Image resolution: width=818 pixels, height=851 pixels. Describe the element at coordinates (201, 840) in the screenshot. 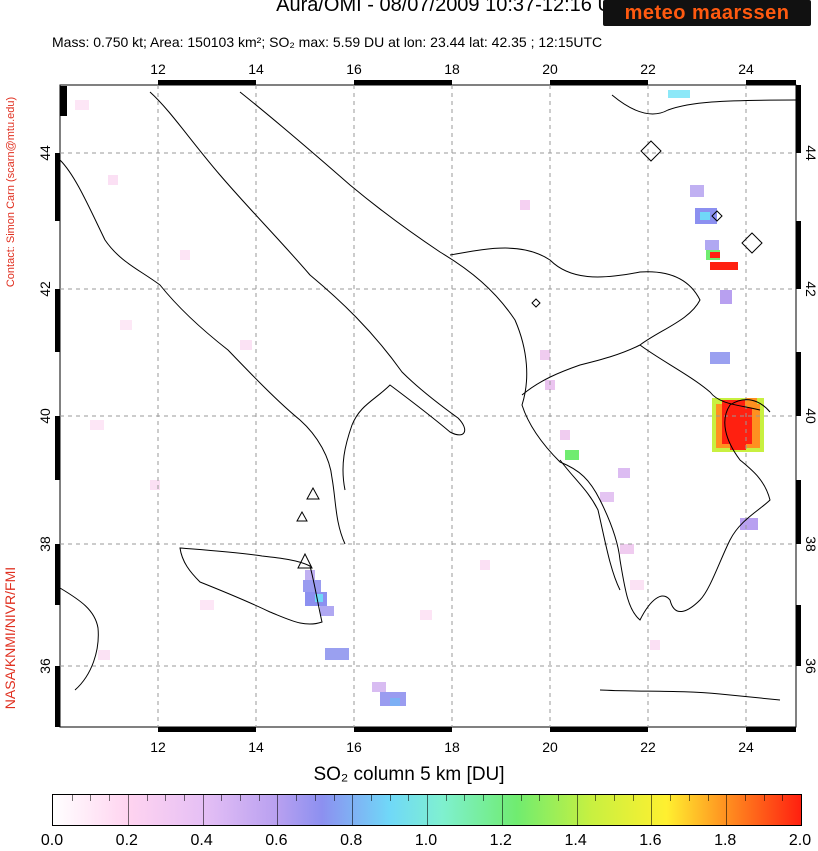

I see `colorbar-label: 0.4` at that location.